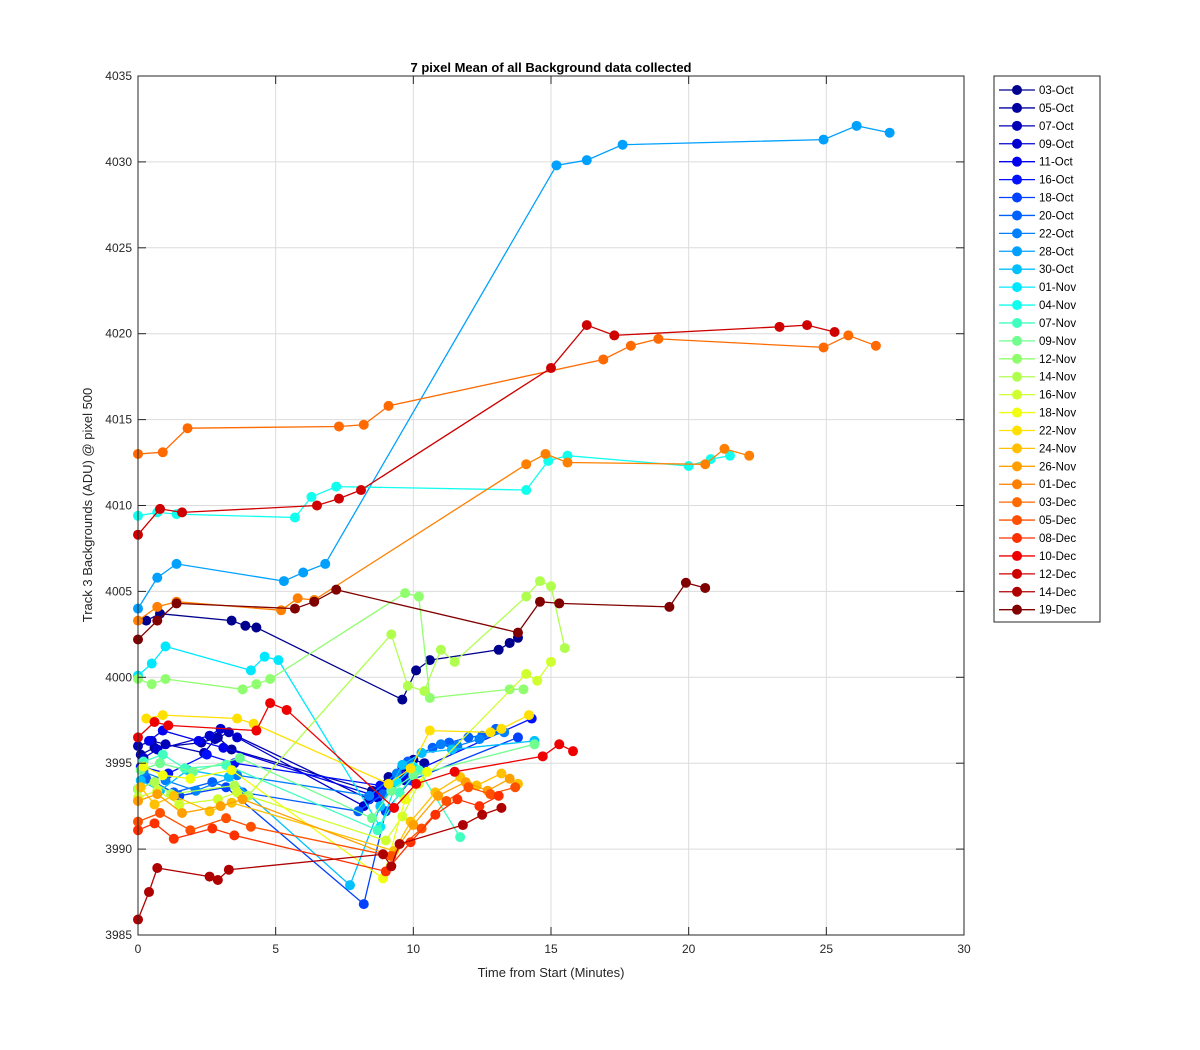  I want to click on y-axis-label: Track 3 Backgrounds (ADU) @ pixel 500, so click(87, 505).